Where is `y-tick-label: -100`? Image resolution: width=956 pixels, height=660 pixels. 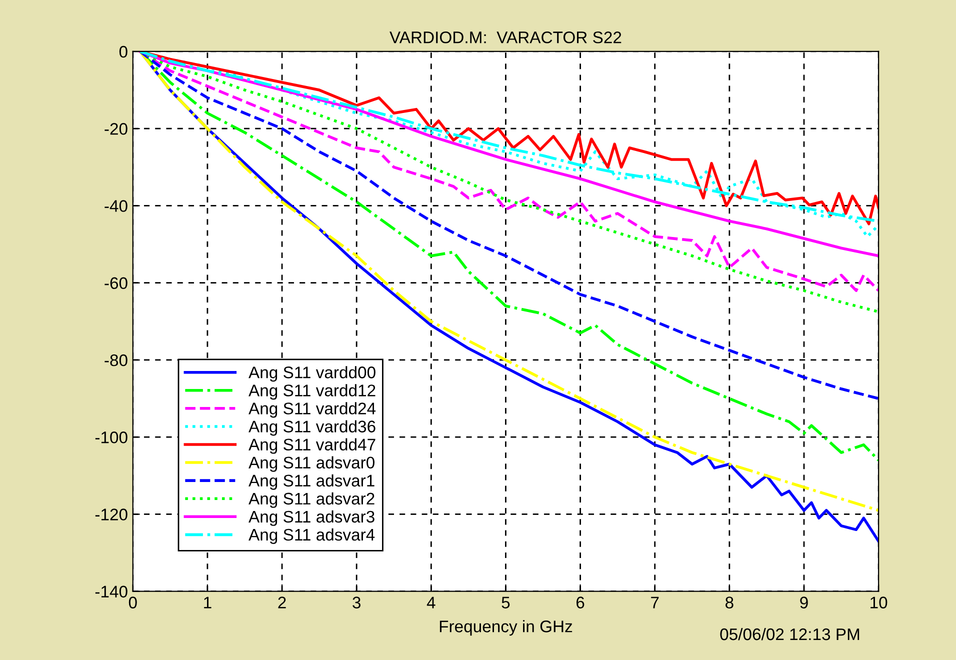 y-tick-label: -100 is located at coordinates (111, 438).